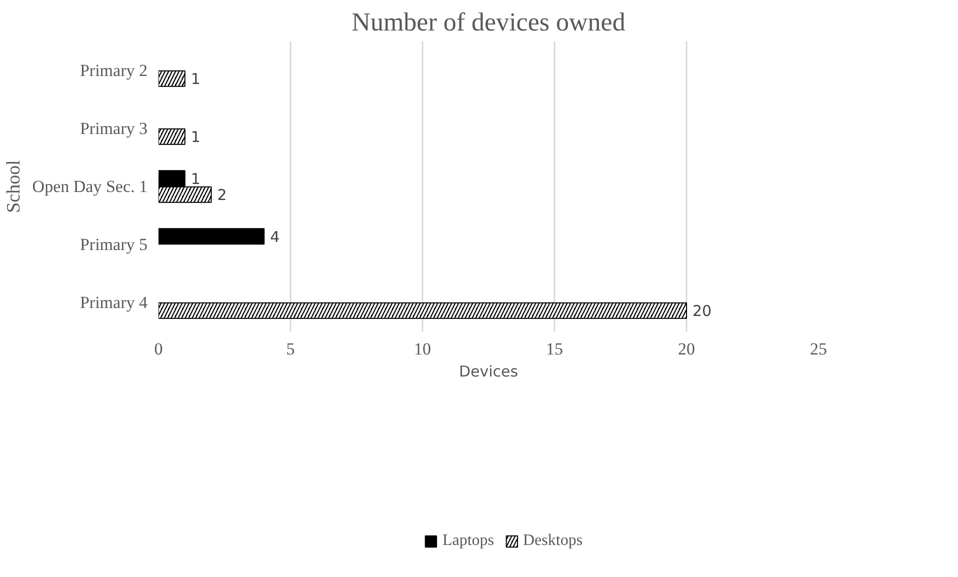  I want to click on y-tick-label: Primary 2, so click(114, 70).